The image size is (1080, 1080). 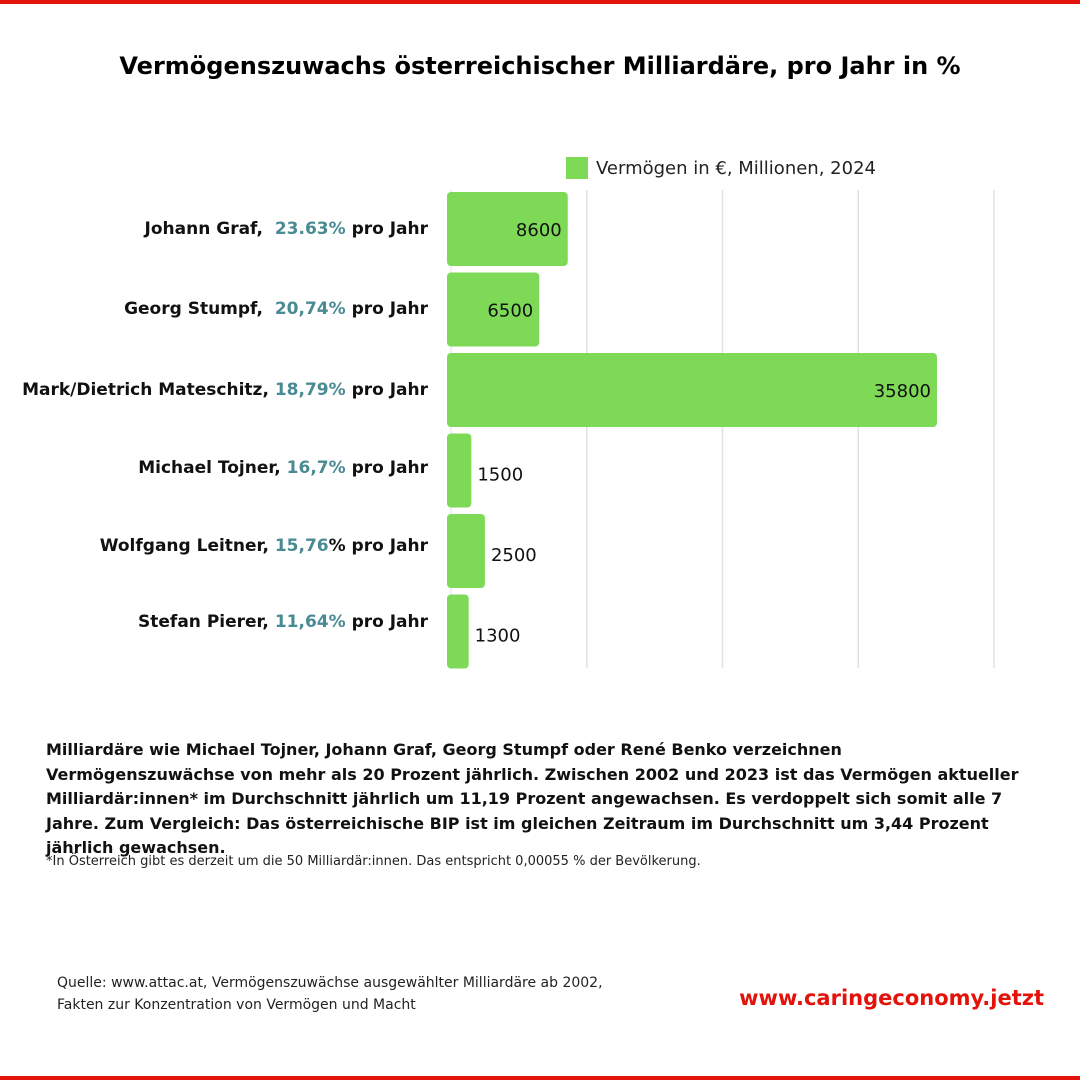 I want to click on row-pct: 16,7%, so click(x=316, y=468).